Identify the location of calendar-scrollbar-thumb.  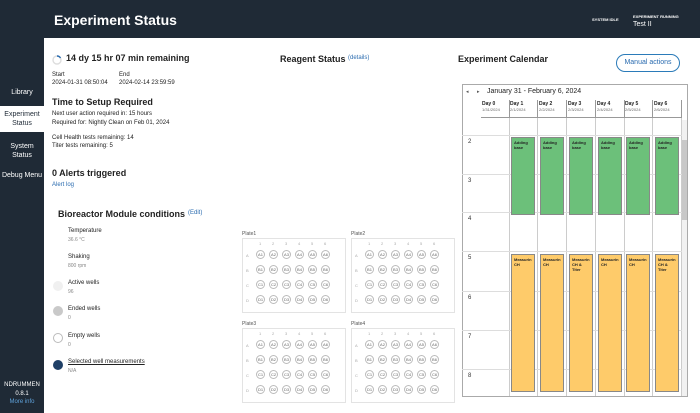
(684, 180).